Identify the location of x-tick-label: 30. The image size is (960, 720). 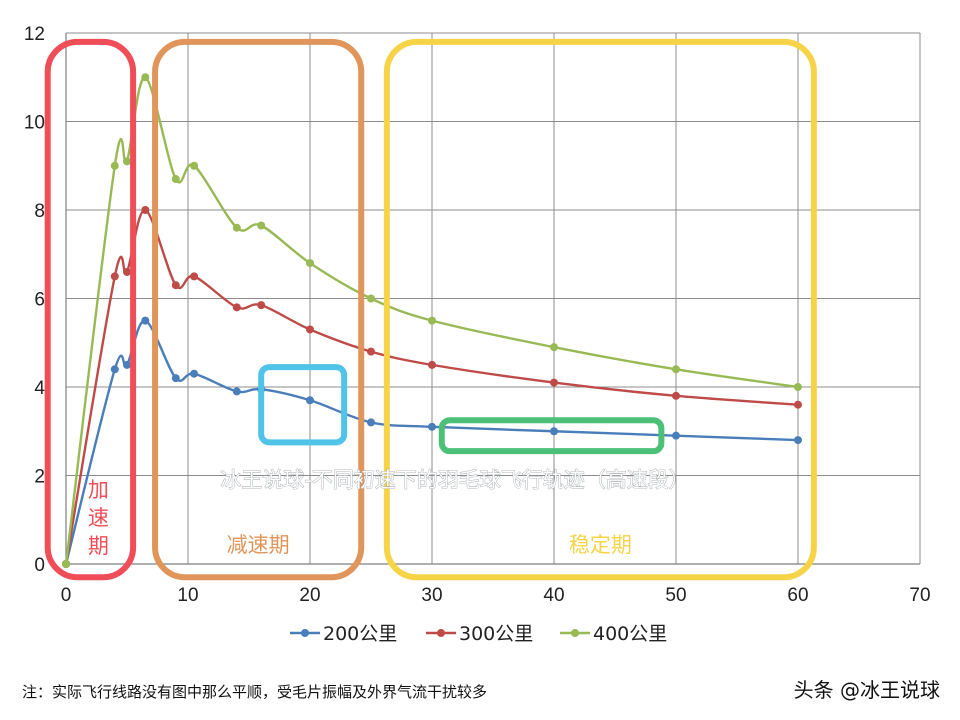
(431, 595).